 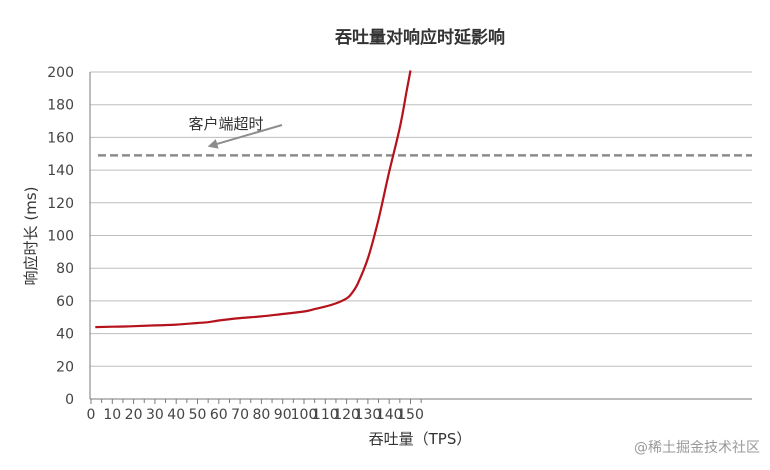 I want to click on x-tick-20: 20, so click(x=134, y=415).